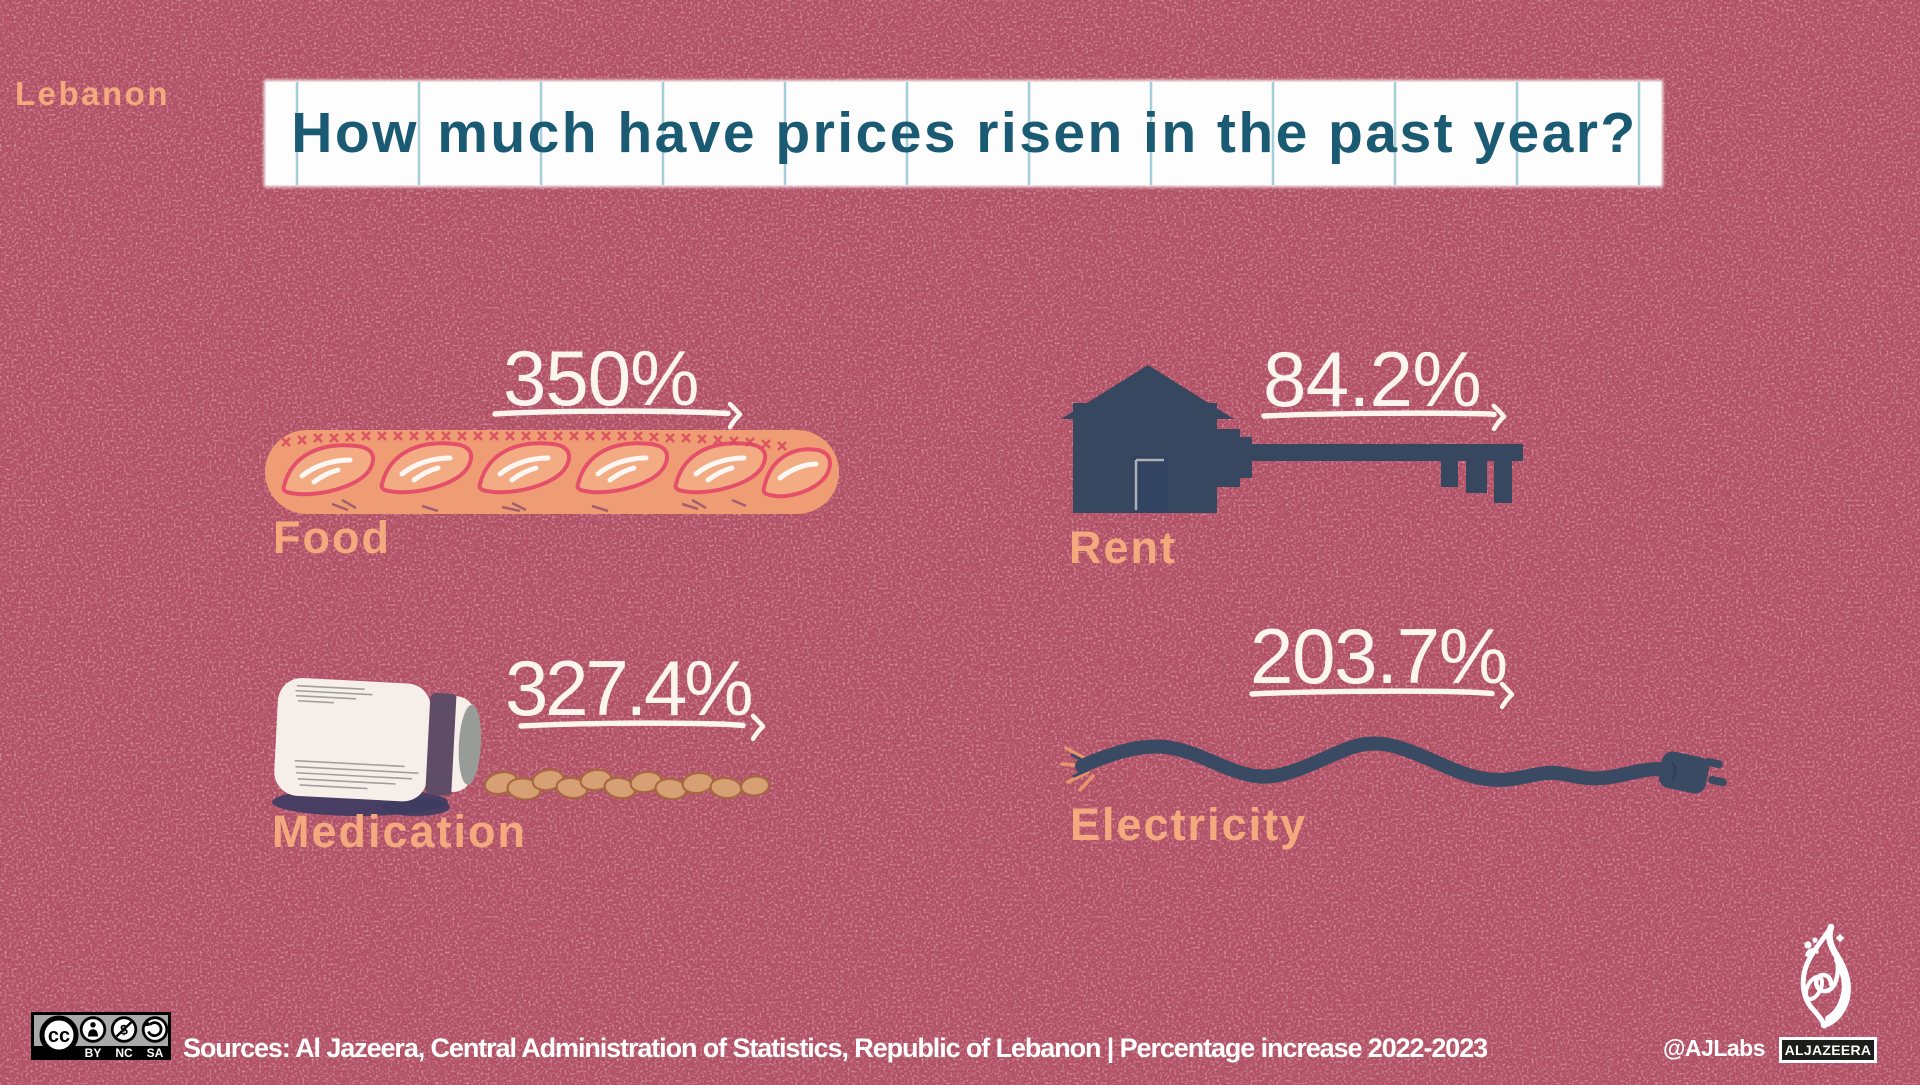  I want to click on svg-text: cc, so click(59, 1036).